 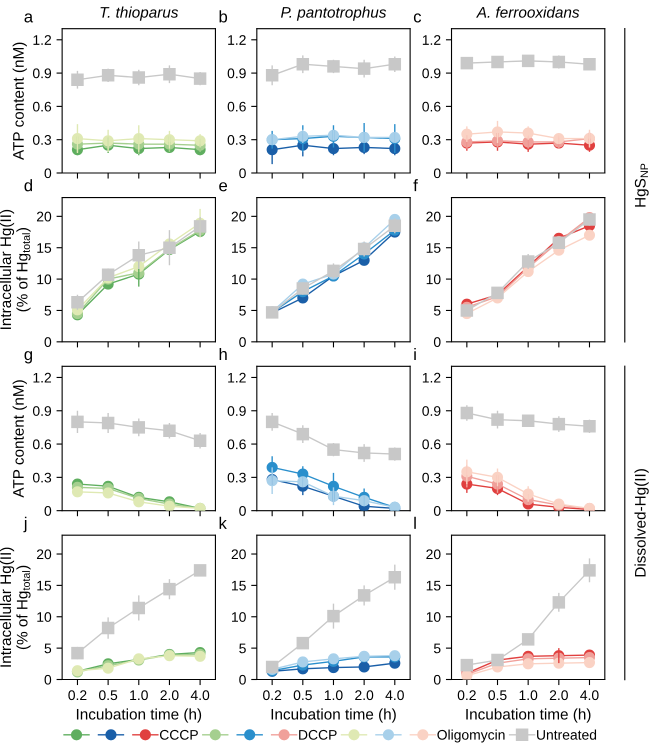 I want to click on legend-label: Oligomycin, so click(x=471, y=736).